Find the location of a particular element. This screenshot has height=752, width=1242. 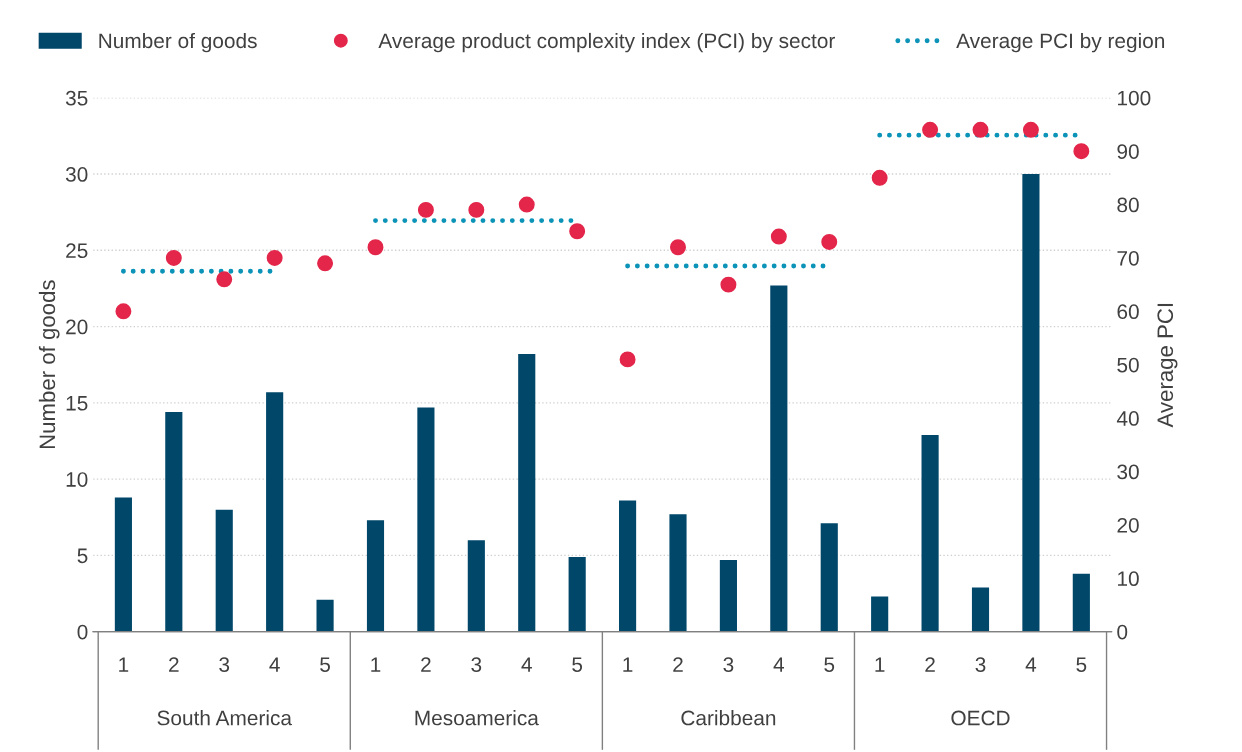

y2-tick-label: 0 is located at coordinates (1122, 632).